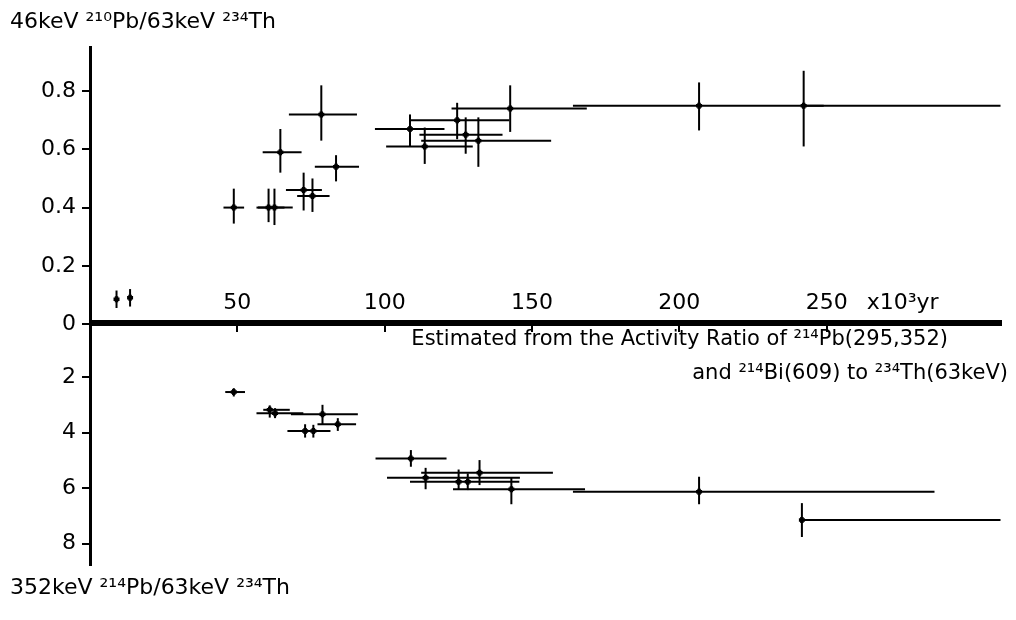  What do you see at coordinates (384, 301) in the screenshot?
I see `x-tick-label: 100` at bounding box center [384, 301].